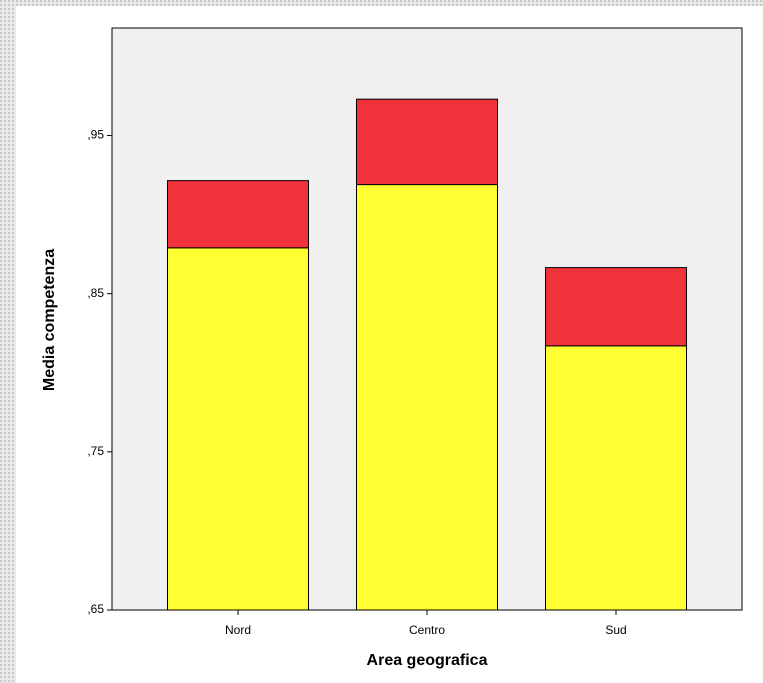 The width and height of the screenshot is (763, 683). What do you see at coordinates (427, 660) in the screenshot?
I see `x-axis-title: Area geografica` at bounding box center [427, 660].